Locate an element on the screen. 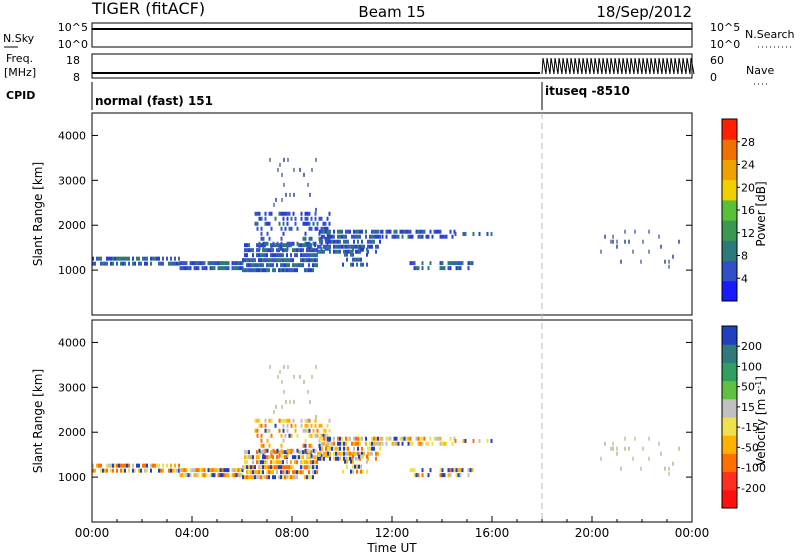  colorbar-tick-label: 100 is located at coordinates (751, 366).